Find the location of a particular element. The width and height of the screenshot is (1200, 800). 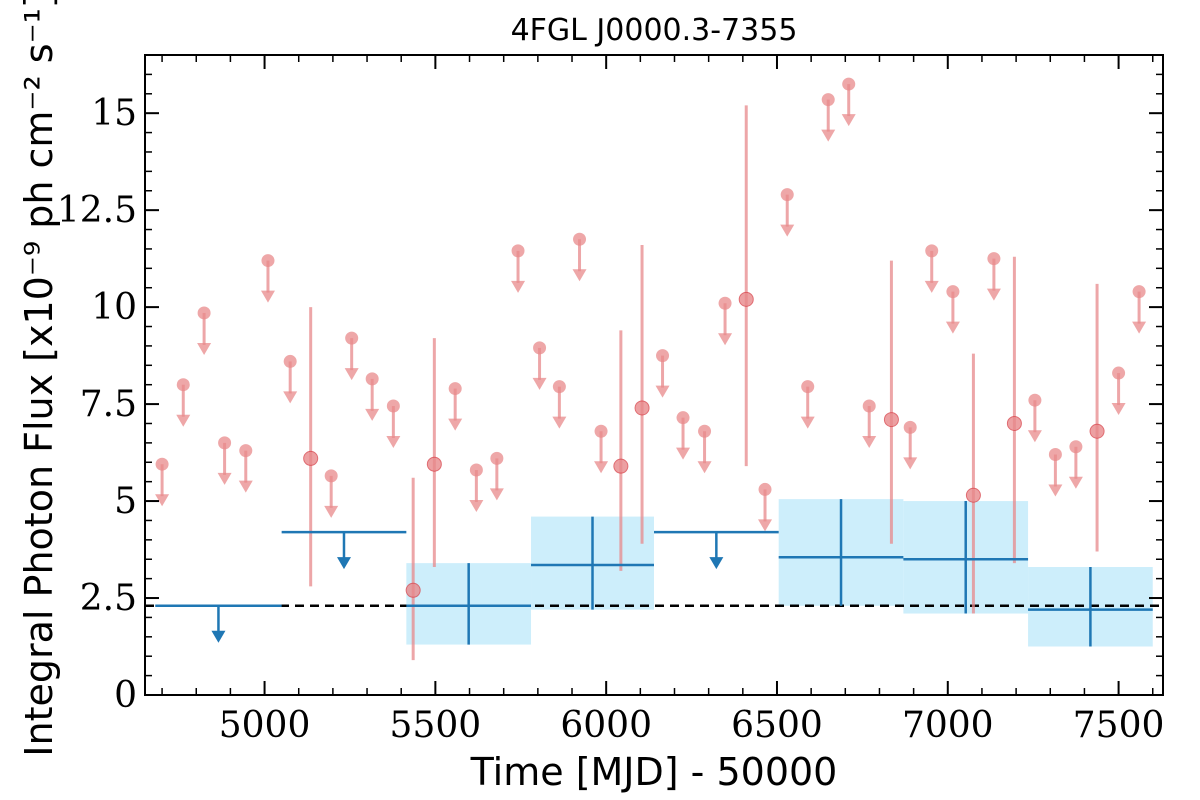

x-axis-label: Time [MJD] - 50000 is located at coordinates (654, 772).